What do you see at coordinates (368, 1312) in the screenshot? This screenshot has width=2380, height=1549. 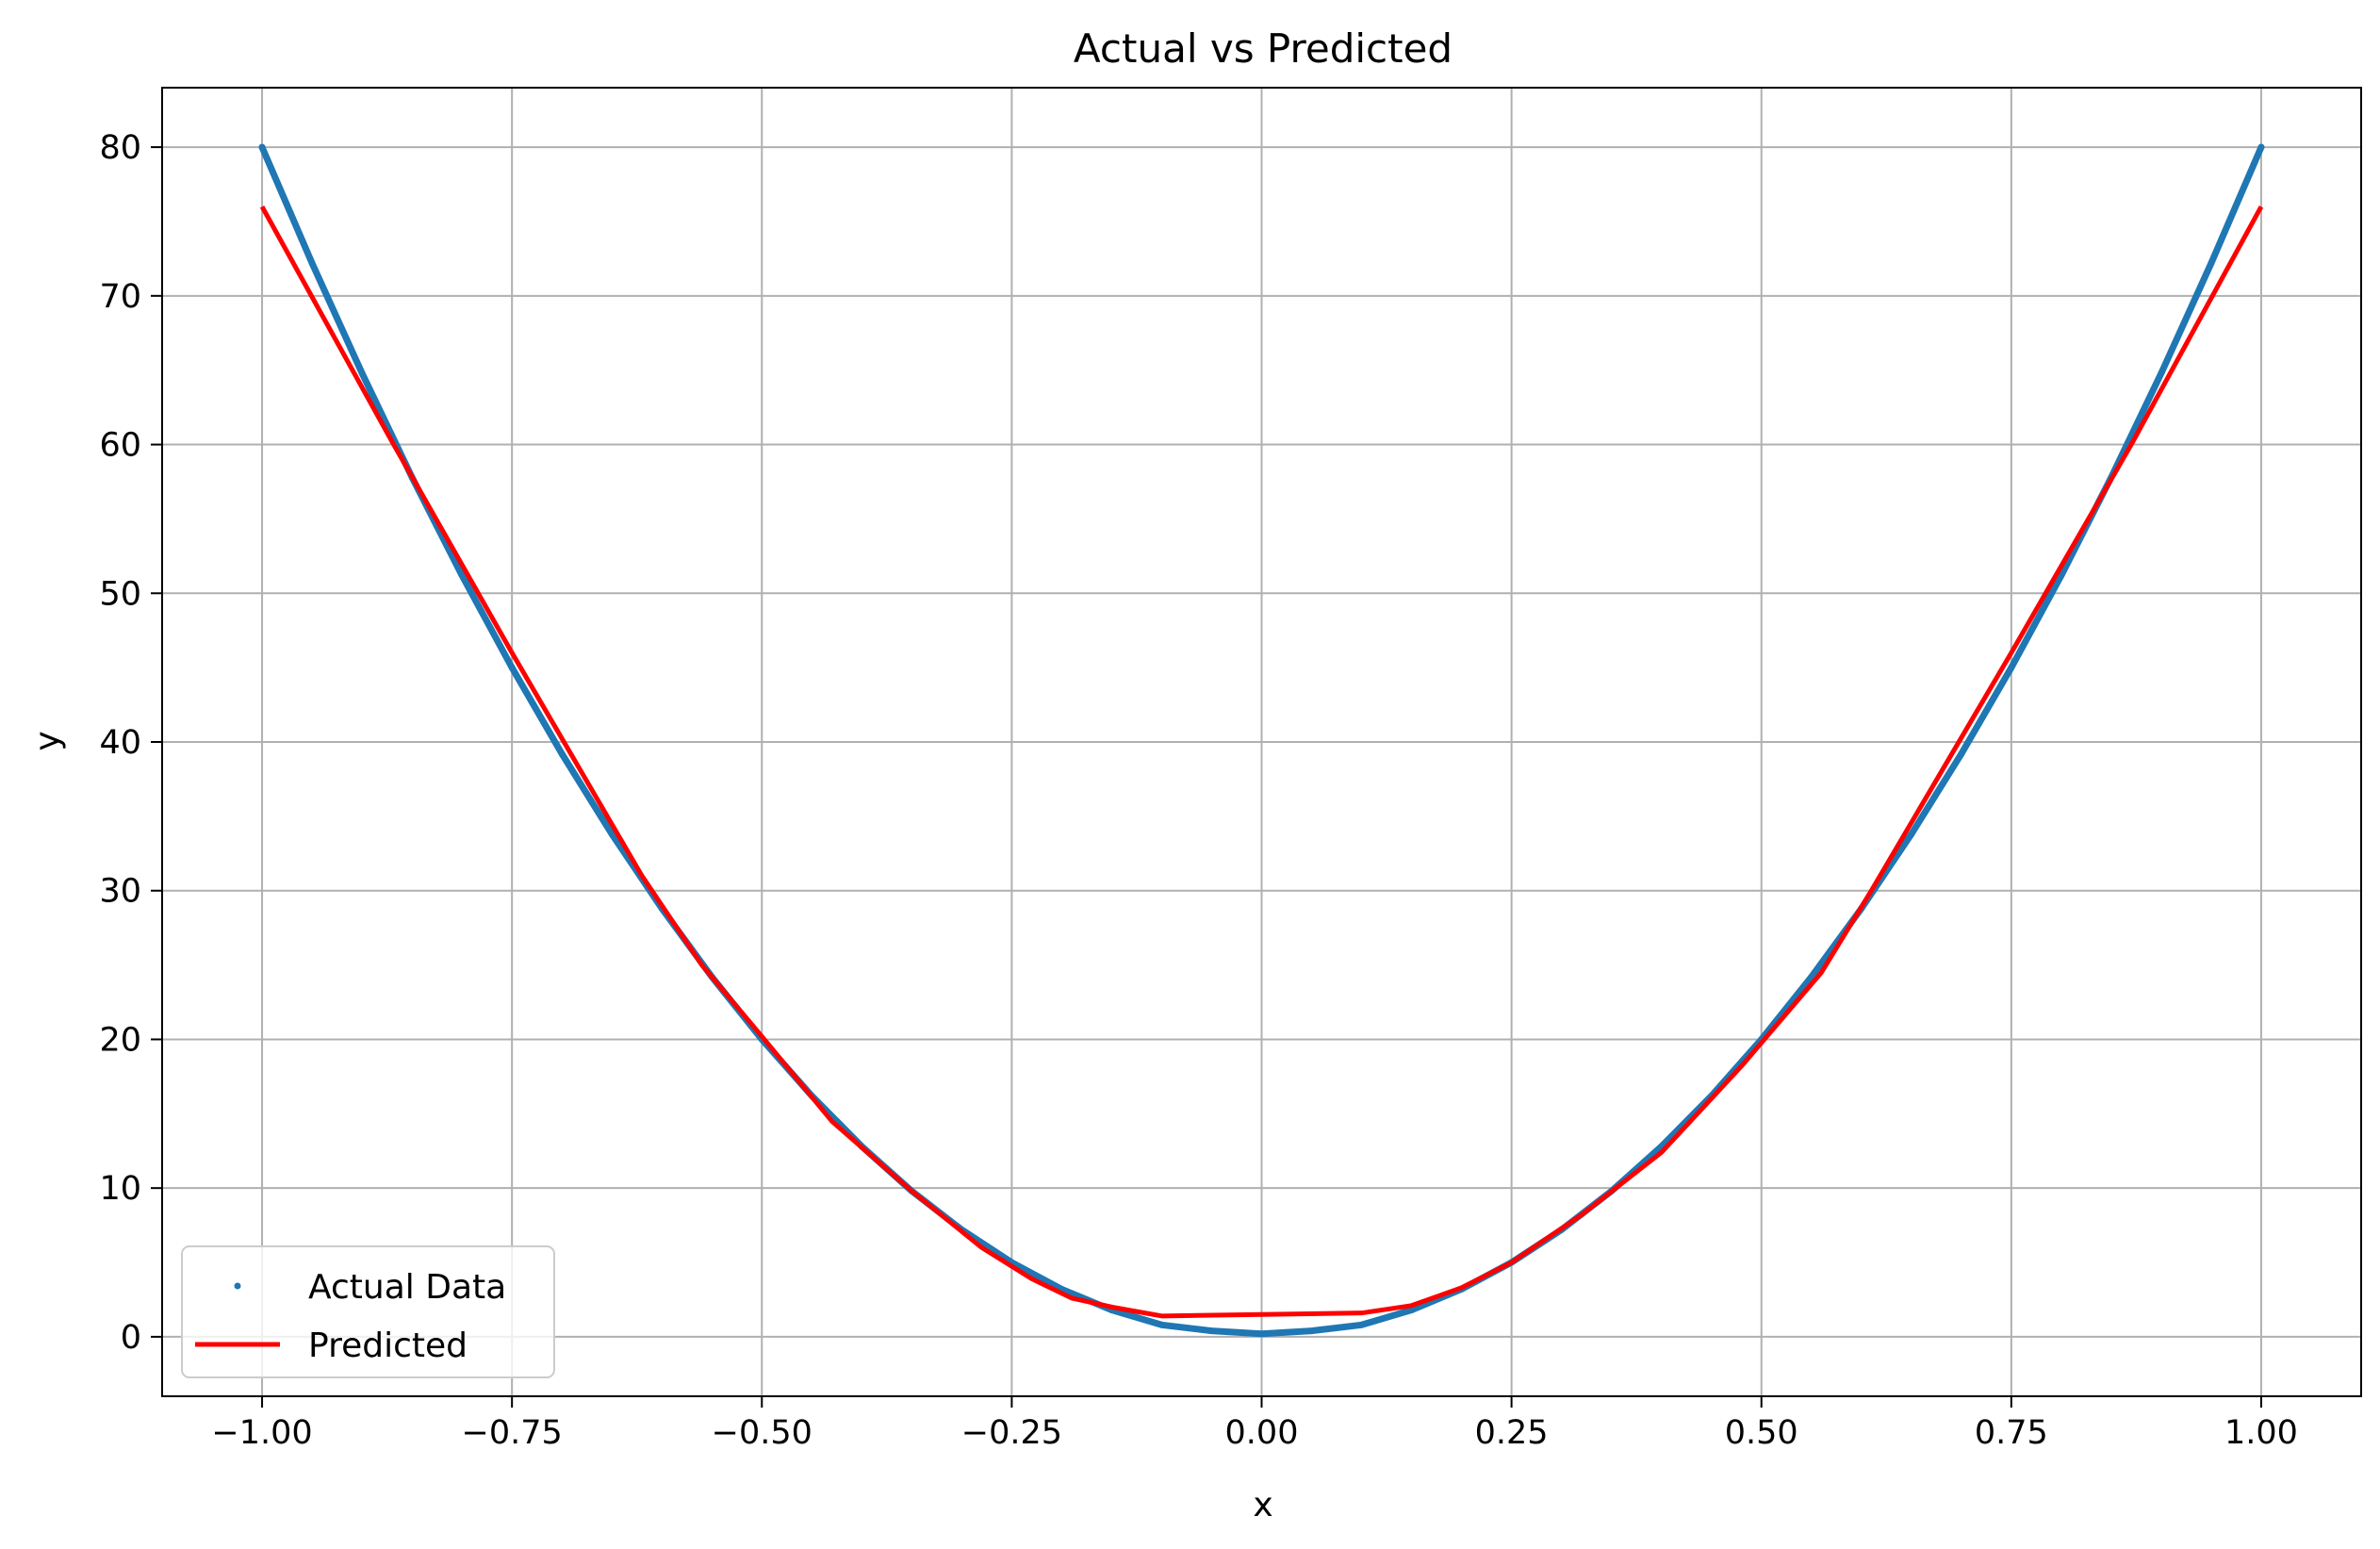 I see `legend: Actual Data Predicted` at bounding box center [368, 1312].